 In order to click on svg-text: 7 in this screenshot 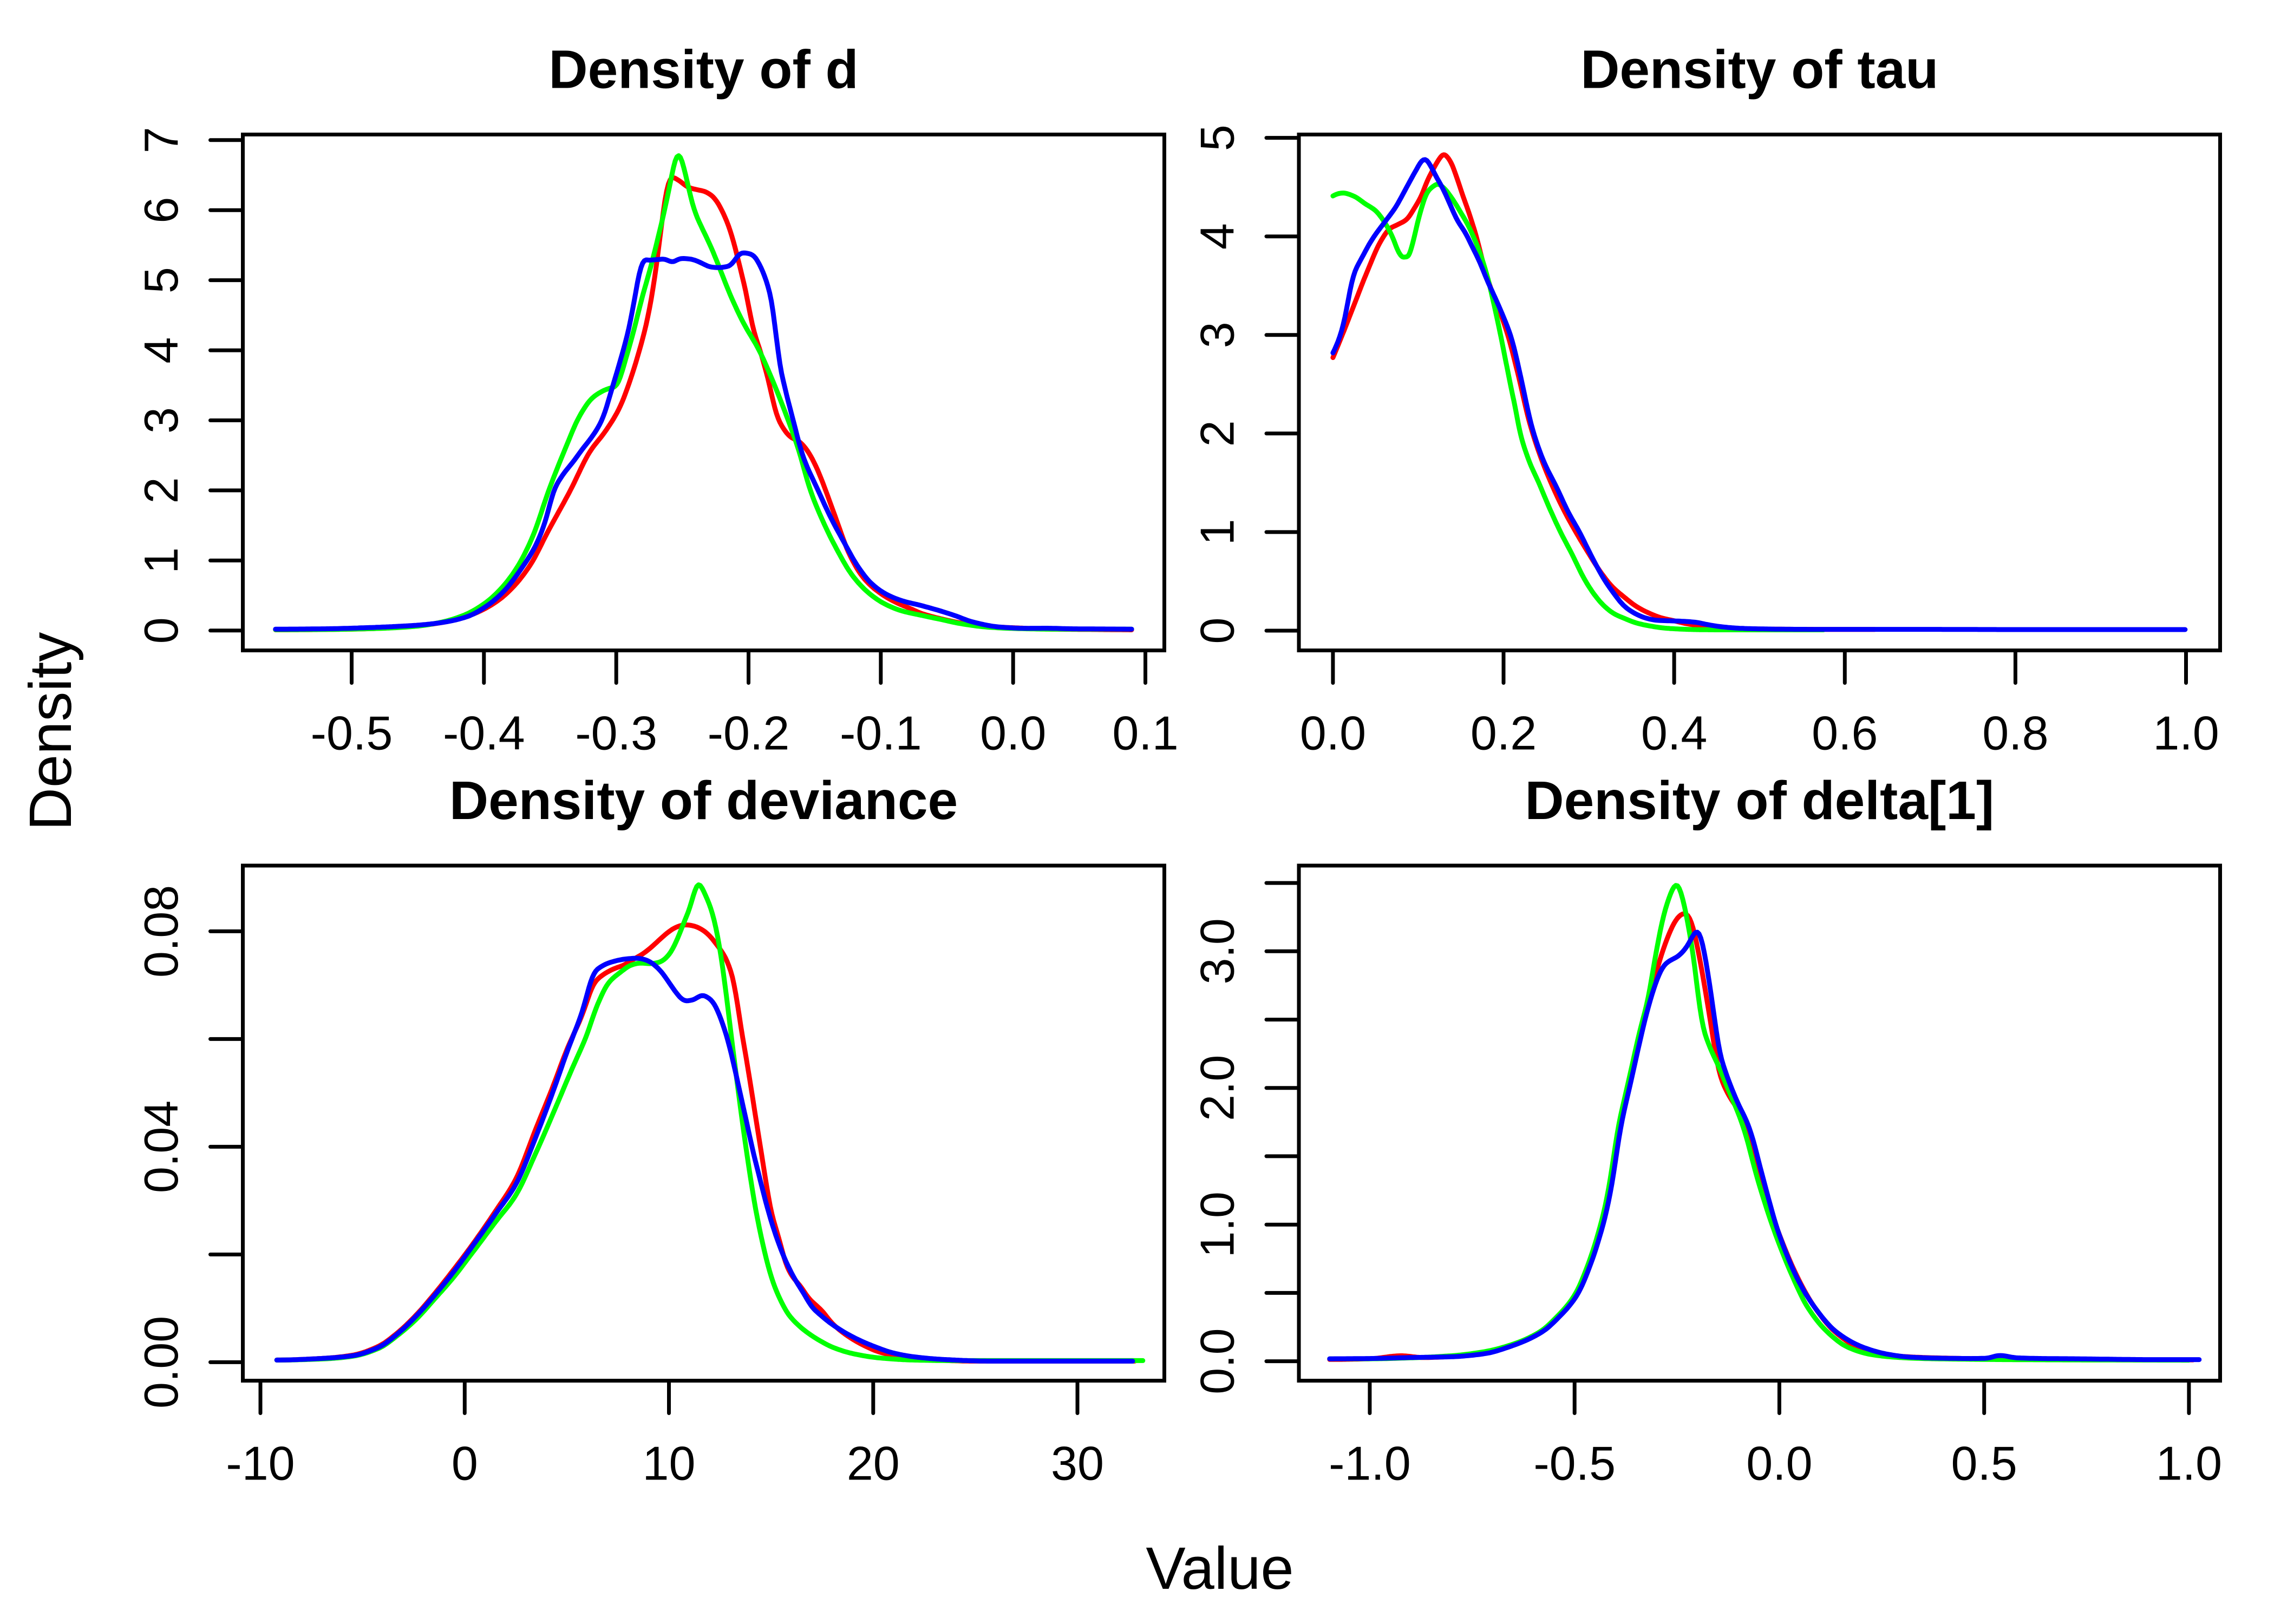, I will do `click(161, 140)`.